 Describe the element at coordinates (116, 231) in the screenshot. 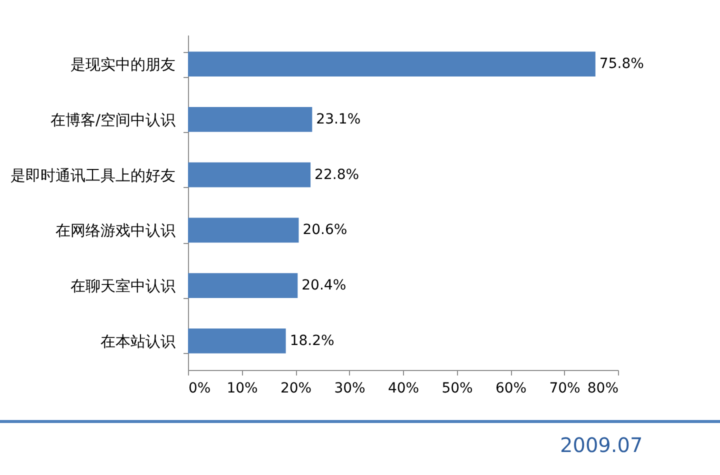

I see `y-tick-label: 在网络游戏中认识` at that location.